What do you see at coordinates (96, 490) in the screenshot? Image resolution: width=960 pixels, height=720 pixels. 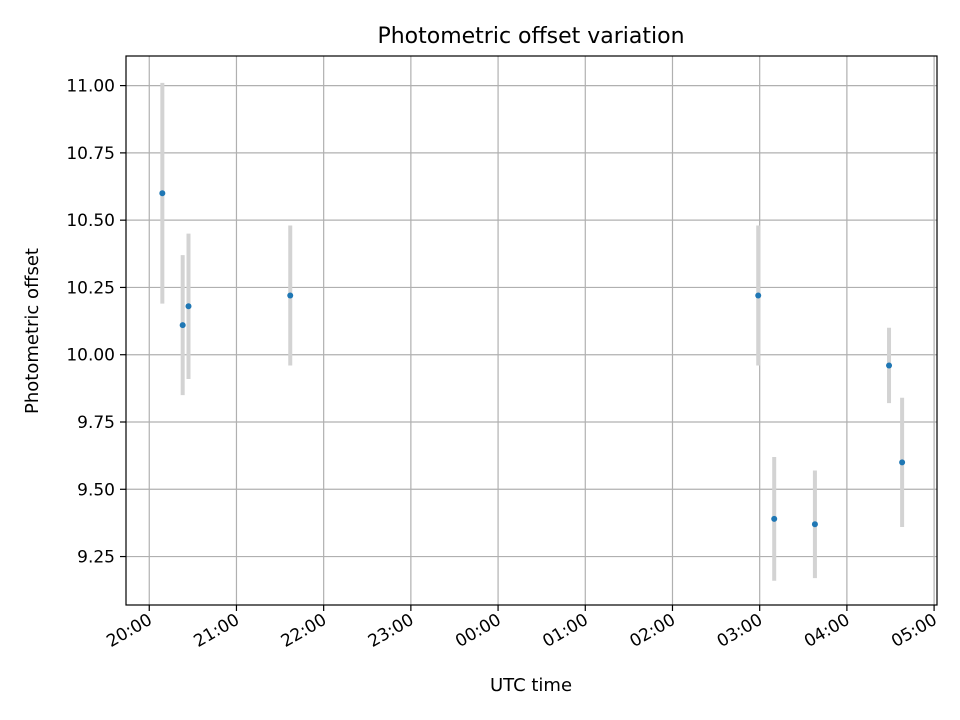 I see `y-tick-label: 9.50` at bounding box center [96, 490].